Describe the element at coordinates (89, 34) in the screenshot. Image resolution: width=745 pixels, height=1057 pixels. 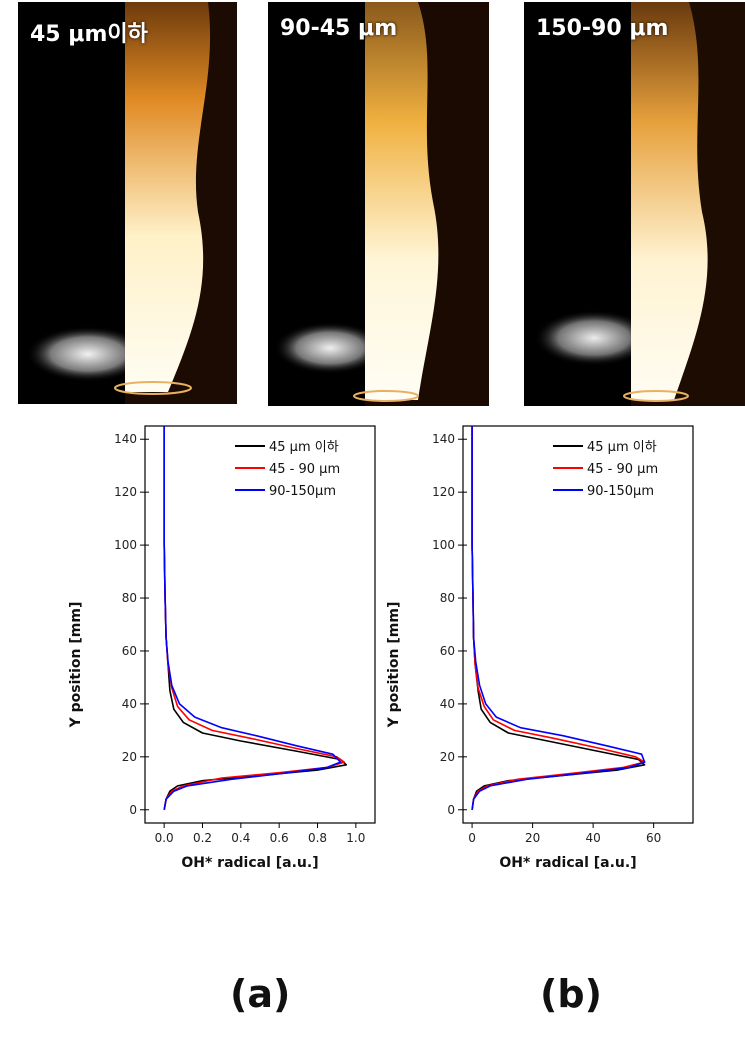
I see `photo-label: 45 μm이하` at that location.